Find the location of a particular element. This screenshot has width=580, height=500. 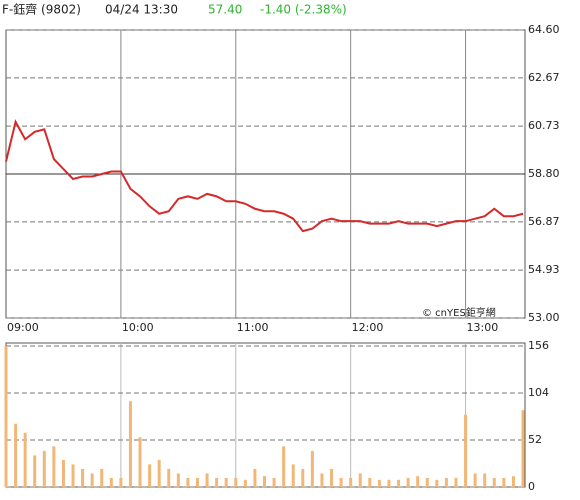

y-tick-label: 104 is located at coordinates (538, 392).